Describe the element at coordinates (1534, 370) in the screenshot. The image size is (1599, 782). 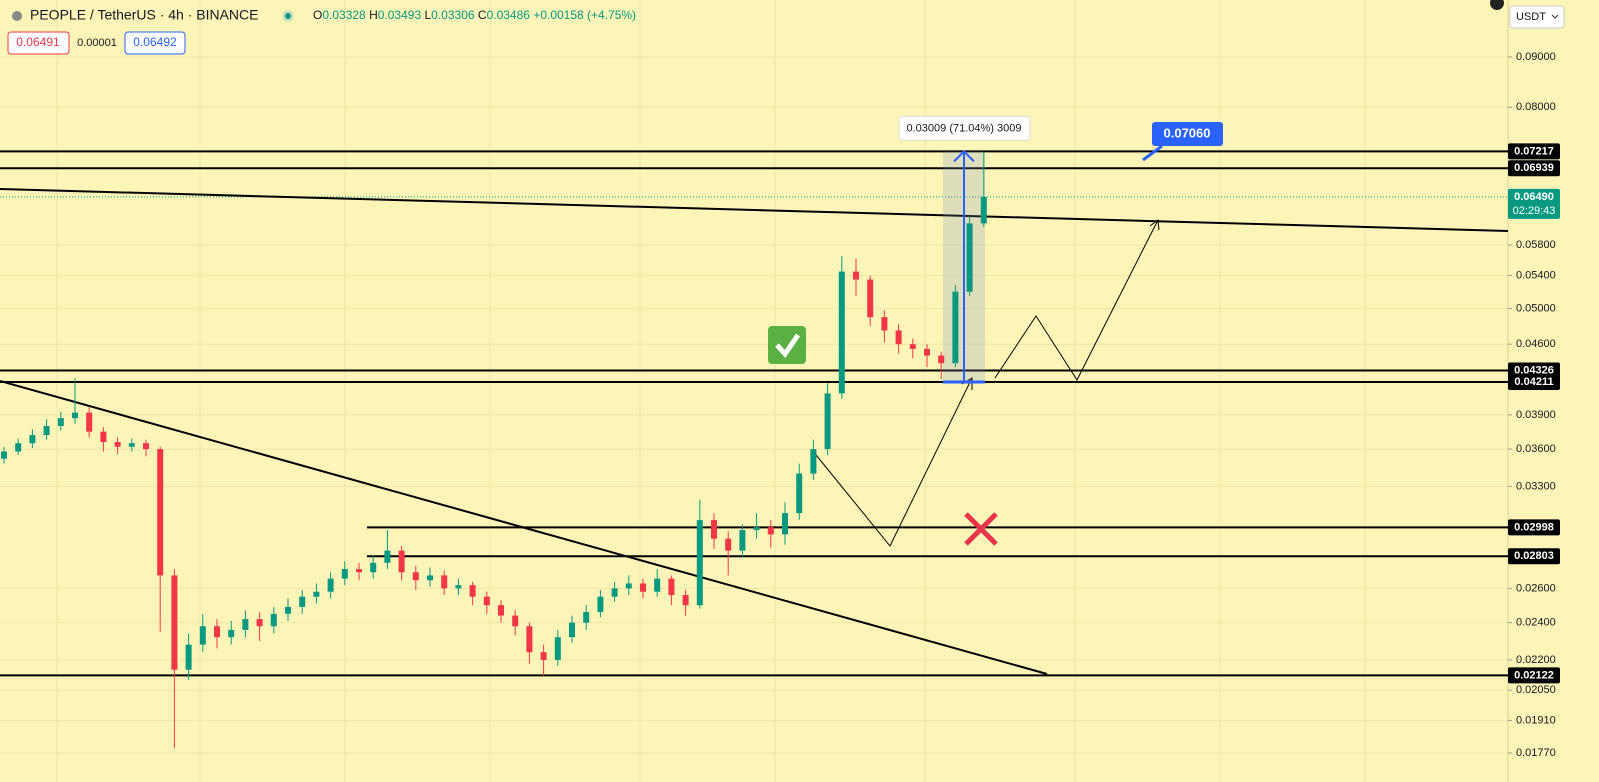
I see `level-label: 0.04326` at that location.